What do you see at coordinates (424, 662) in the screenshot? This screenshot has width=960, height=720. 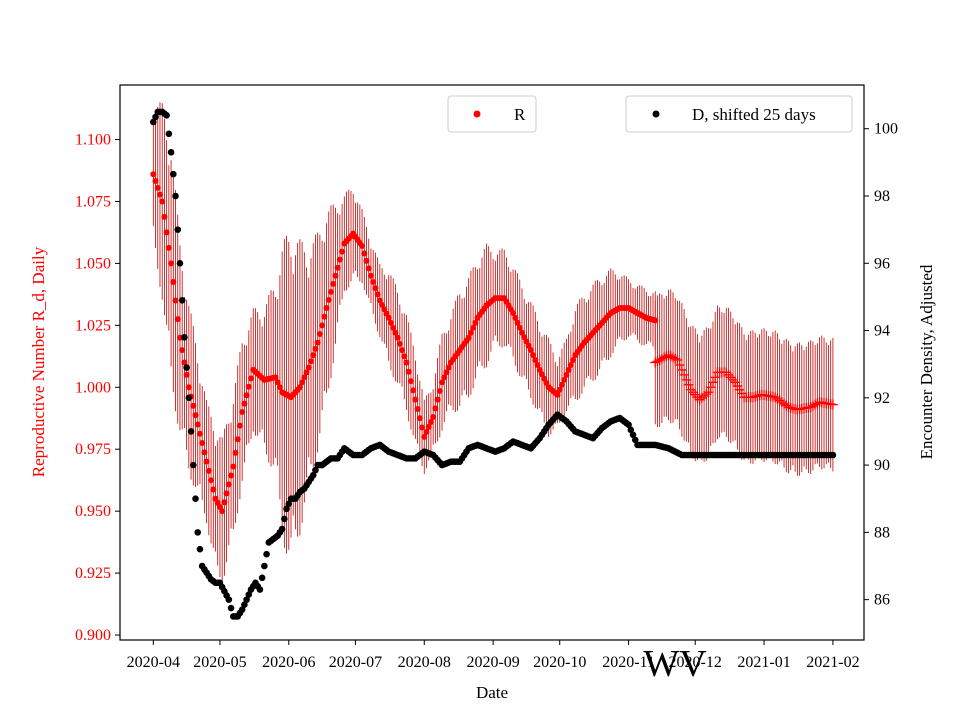 I see `x-tick-label: 2020-08` at bounding box center [424, 662].